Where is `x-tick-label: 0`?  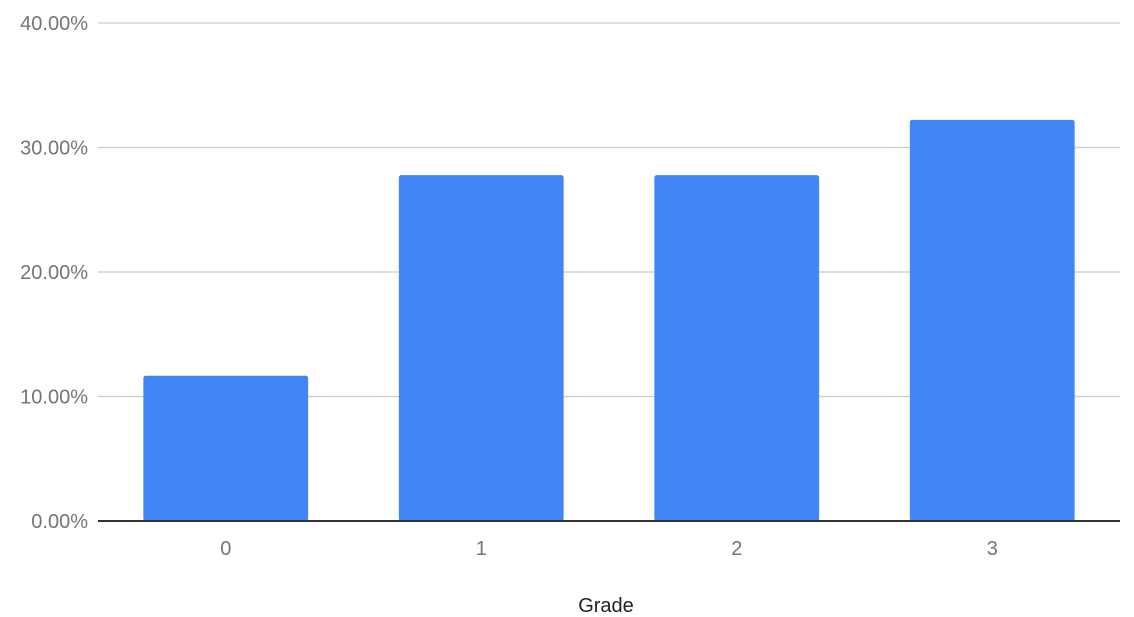 x-tick-label: 0 is located at coordinates (225, 549).